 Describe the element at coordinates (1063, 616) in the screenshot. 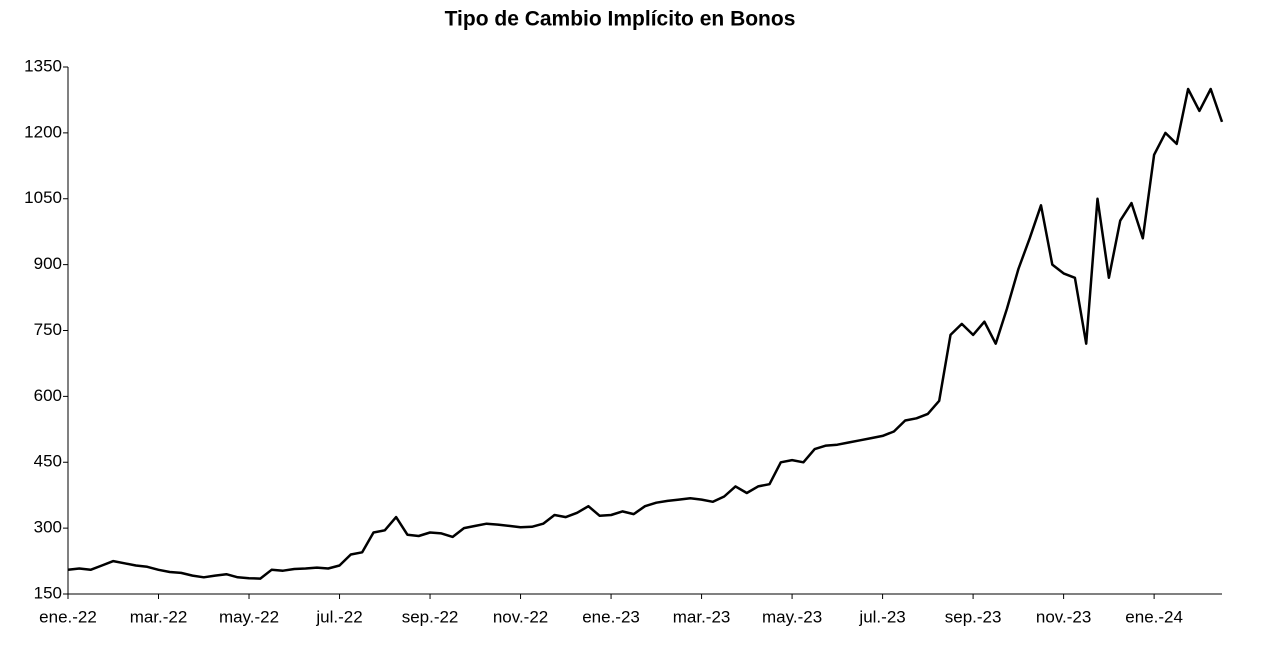

I see `x-tick-label: nov.-23` at that location.